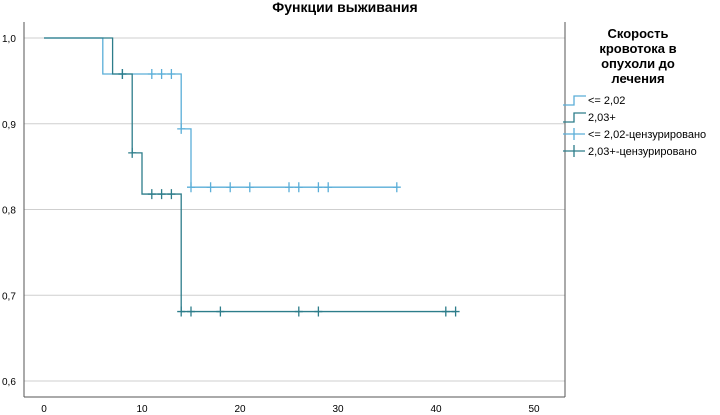  What do you see at coordinates (638, 33) in the screenshot?
I see `legend-title-line: Скорость` at bounding box center [638, 33].